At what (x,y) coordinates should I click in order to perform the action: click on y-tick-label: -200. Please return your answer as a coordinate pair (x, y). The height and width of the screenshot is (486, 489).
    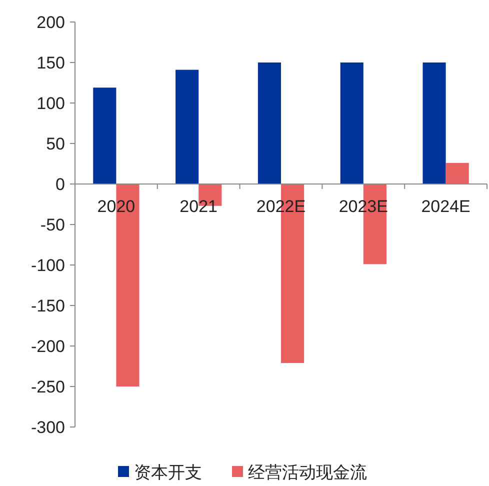
    Looking at the image, I should click on (47, 346).